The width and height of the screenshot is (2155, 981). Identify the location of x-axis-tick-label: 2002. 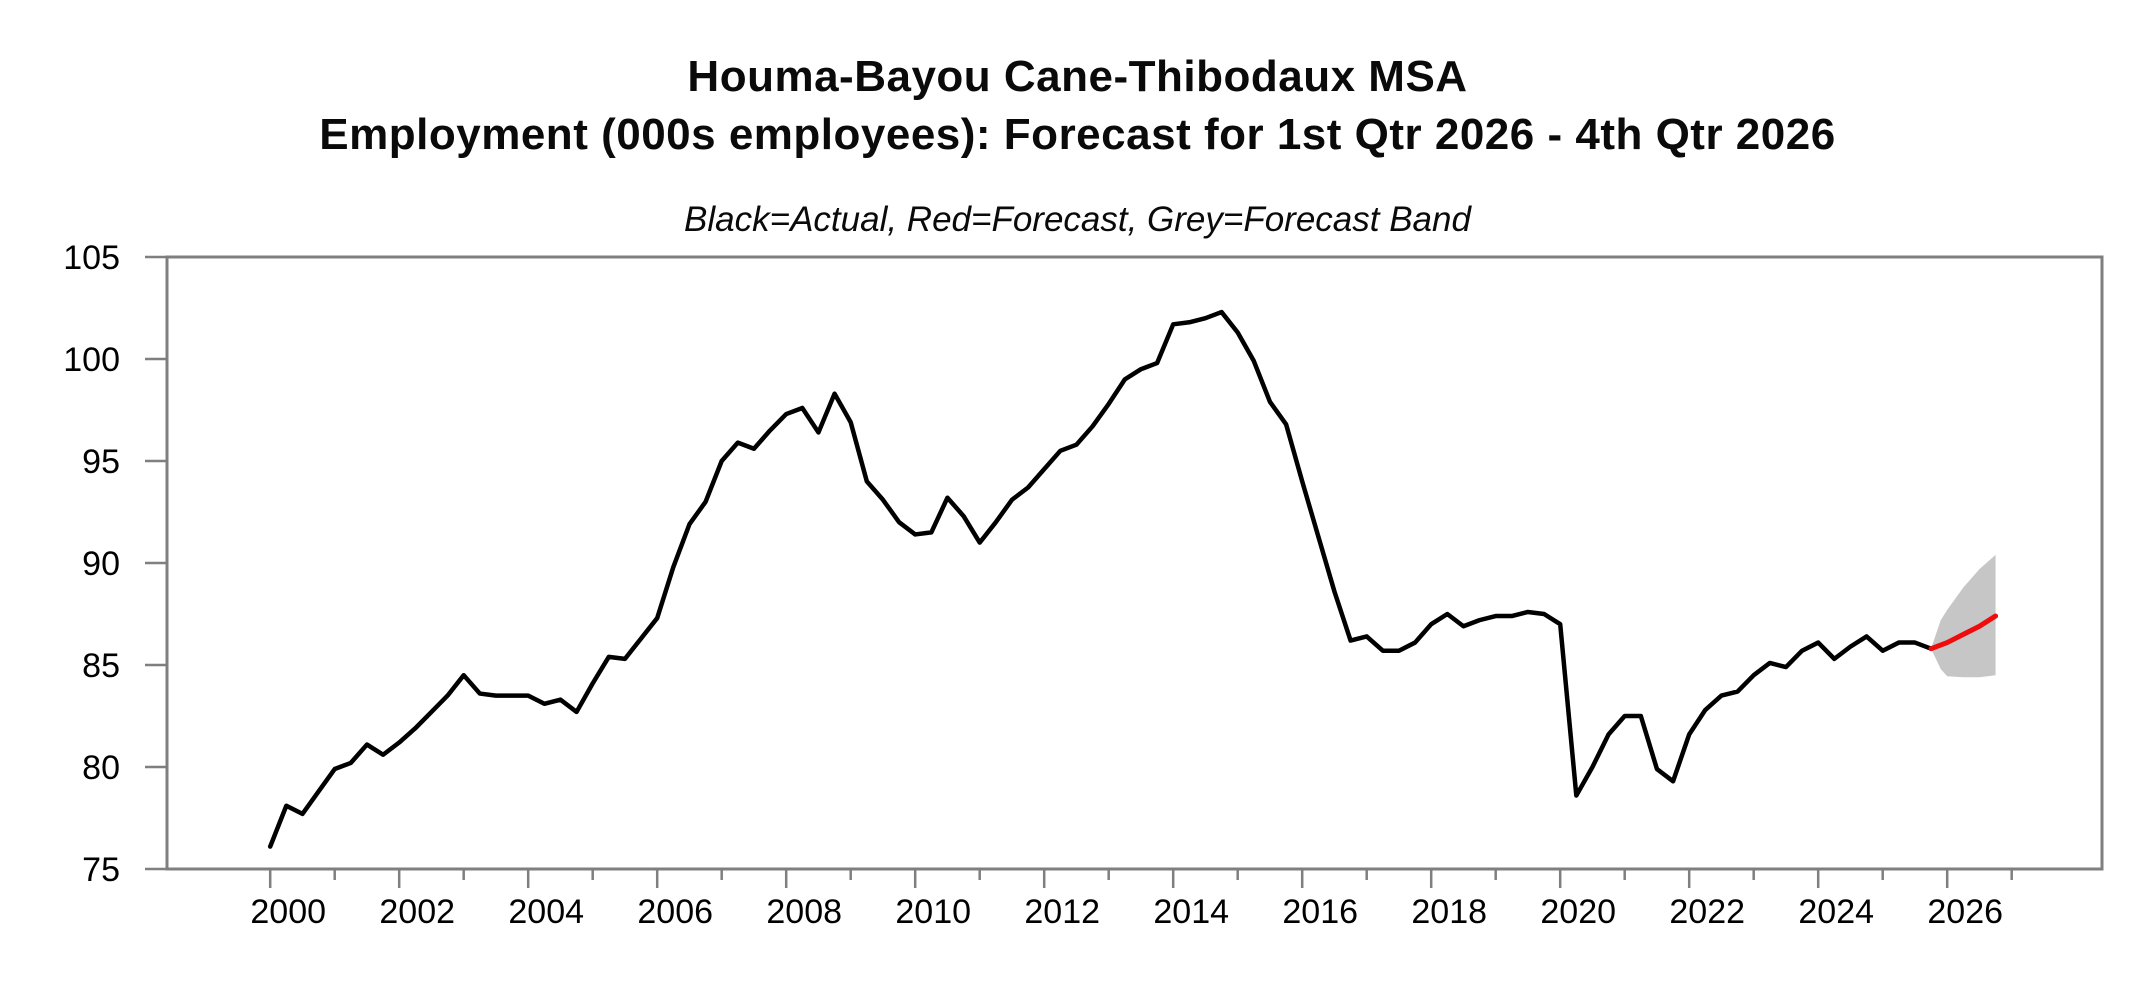
(417, 912).